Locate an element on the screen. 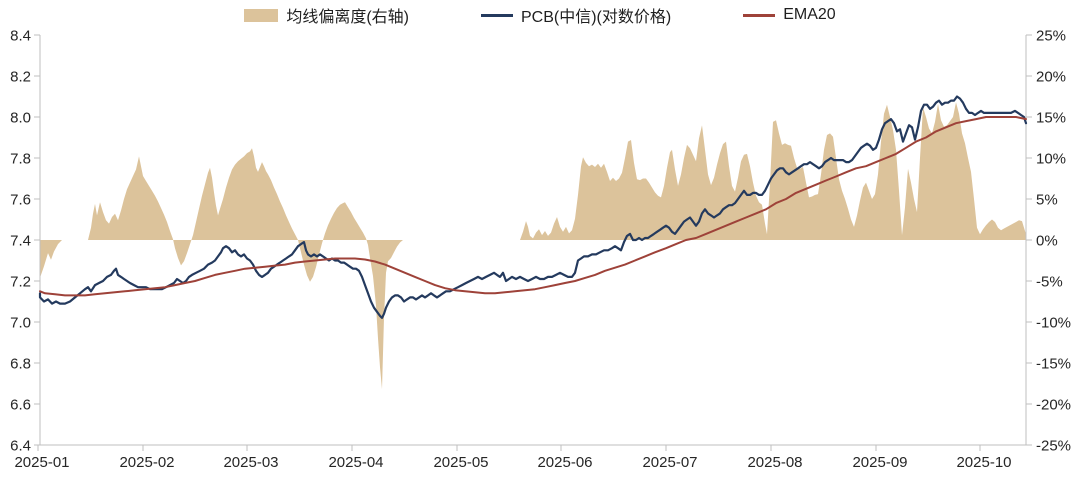  y-axis-right-label: 15% is located at coordinates (1051, 117).